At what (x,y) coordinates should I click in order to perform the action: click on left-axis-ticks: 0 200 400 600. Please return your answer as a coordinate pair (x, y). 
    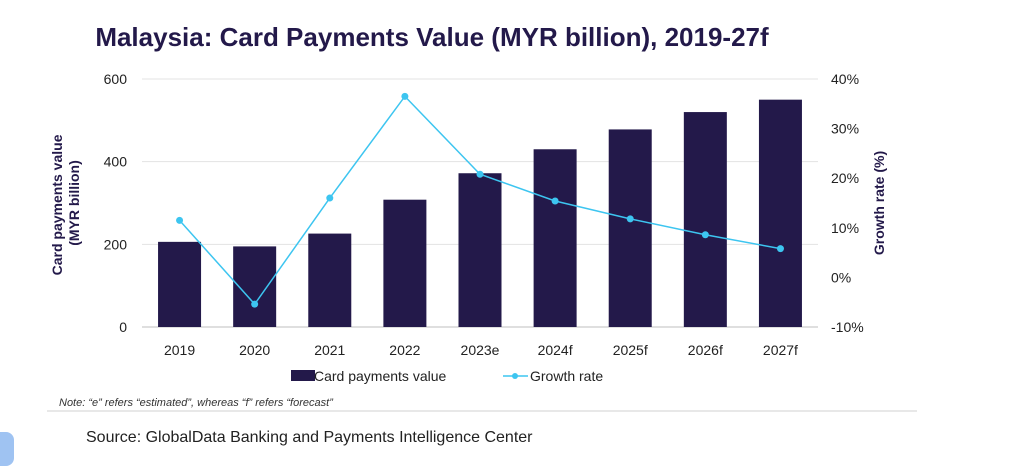
    Looking at the image, I should click on (116, 203).